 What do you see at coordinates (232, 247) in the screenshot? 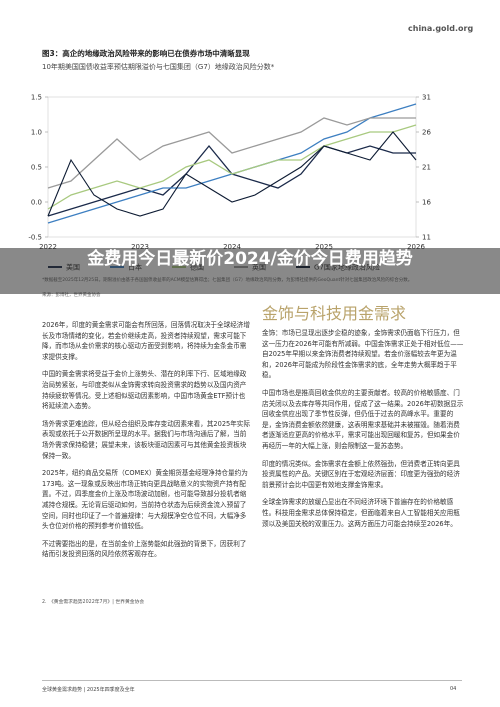
I see `x-tick-label: 2024` at bounding box center [232, 247].